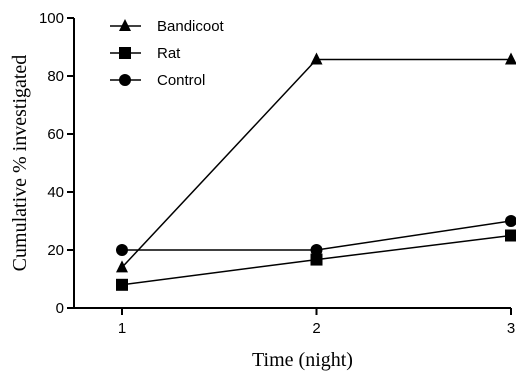 The width and height of the screenshot is (516, 374). I want to click on x-tick-label-2: 2, so click(316, 328).